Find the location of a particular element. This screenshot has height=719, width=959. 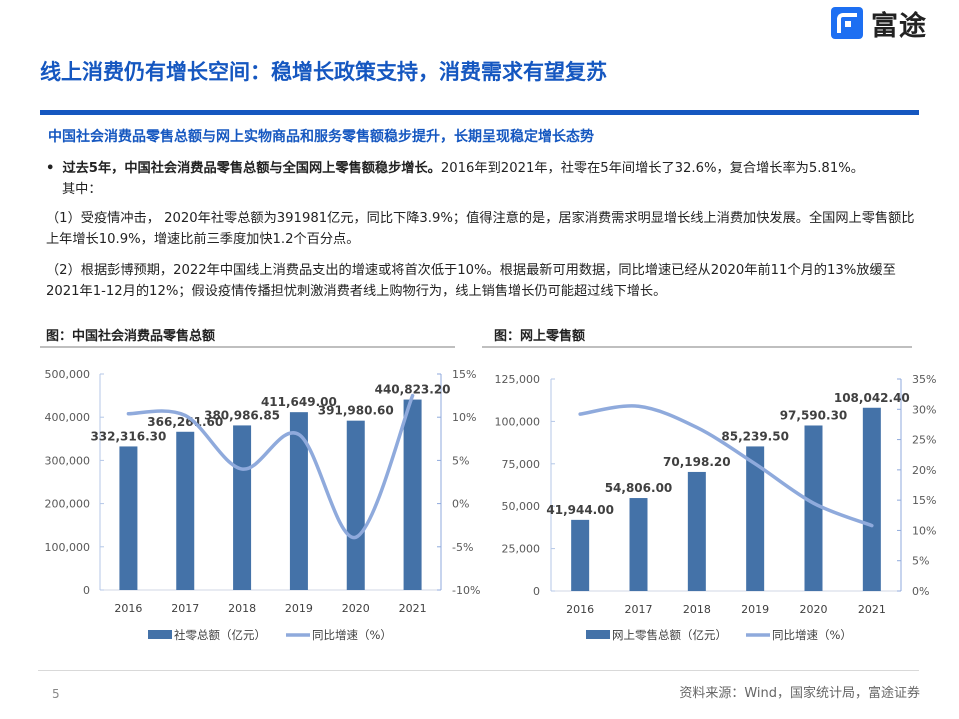

chart-1-divider is located at coordinates (247, 347).